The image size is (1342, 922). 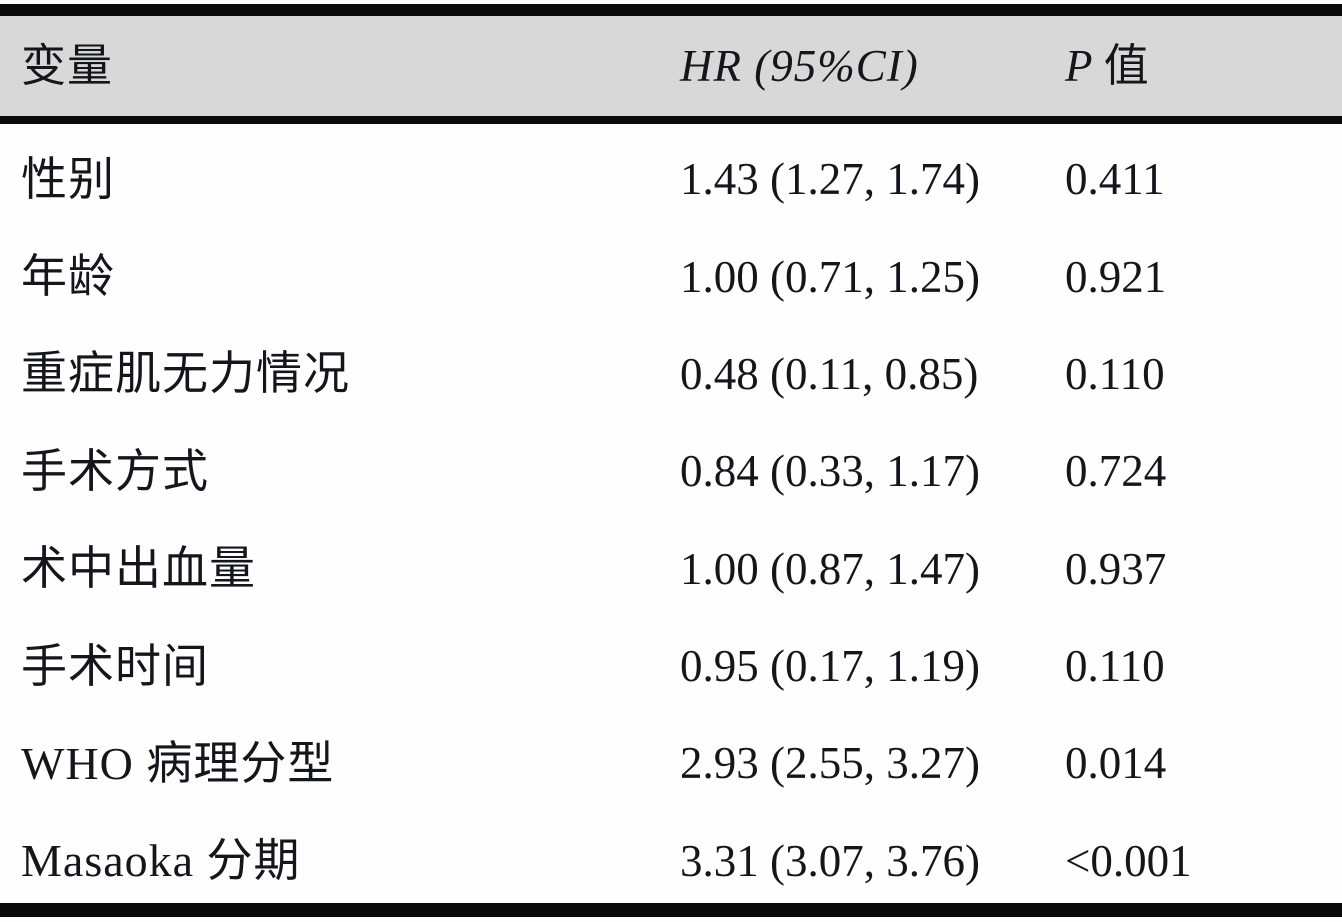 What do you see at coordinates (671, 172) in the screenshot?
I see `table-row: 性别 1.43 (1.27, 1.74) 0.411` at bounding box center [671, 172].